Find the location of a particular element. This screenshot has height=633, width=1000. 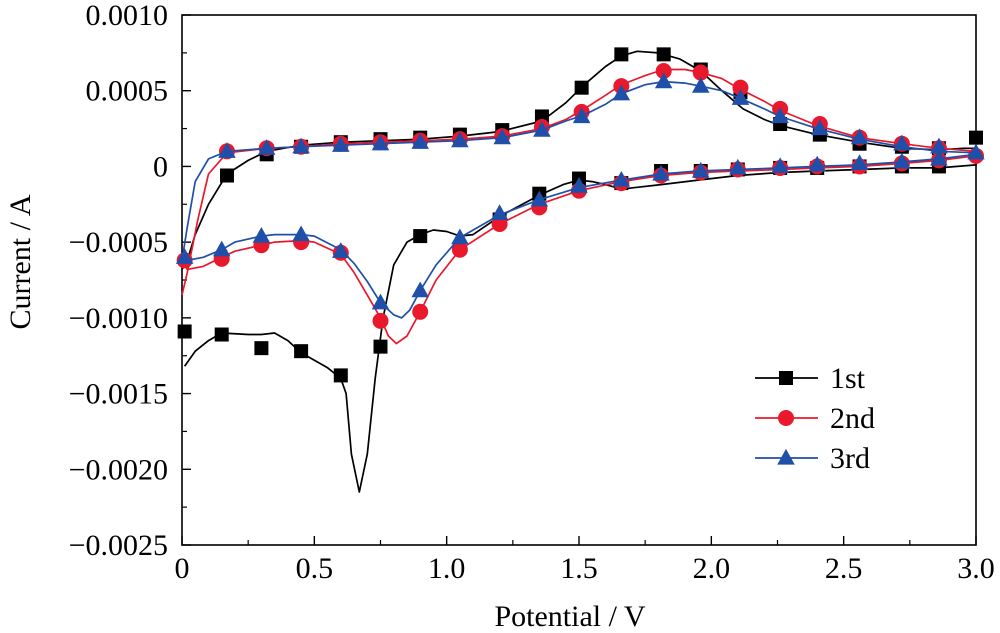

x-tick-label: 2.0 is located at coordinates (712, 568).